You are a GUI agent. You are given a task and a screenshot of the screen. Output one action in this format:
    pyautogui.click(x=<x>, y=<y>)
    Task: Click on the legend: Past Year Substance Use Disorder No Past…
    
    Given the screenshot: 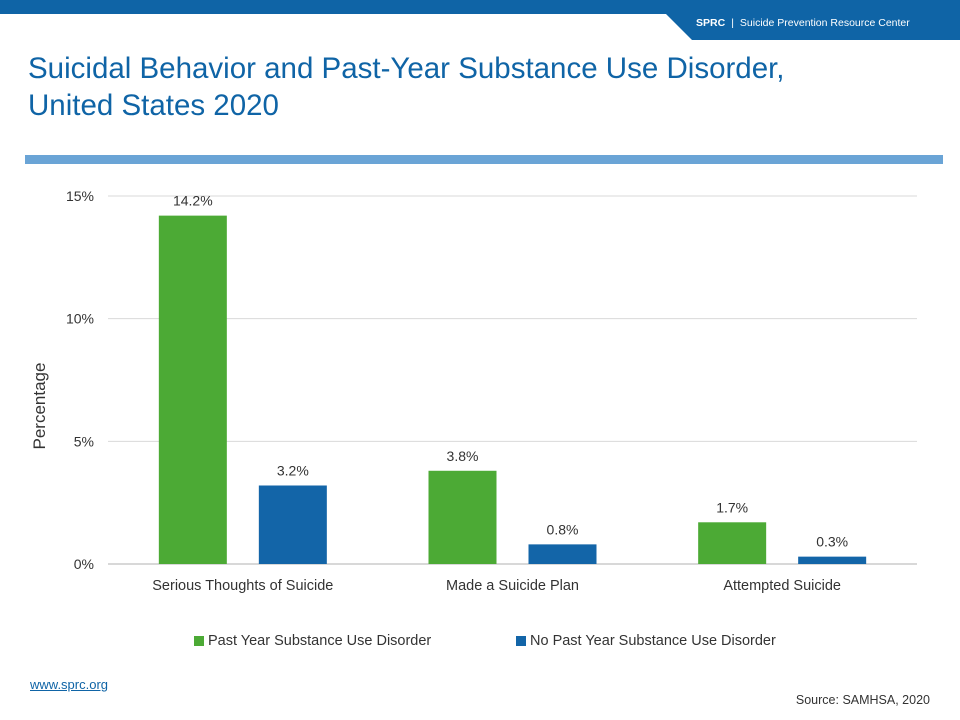 What is the action you would take?
    pyautogui.click(x=480, y=642)
    